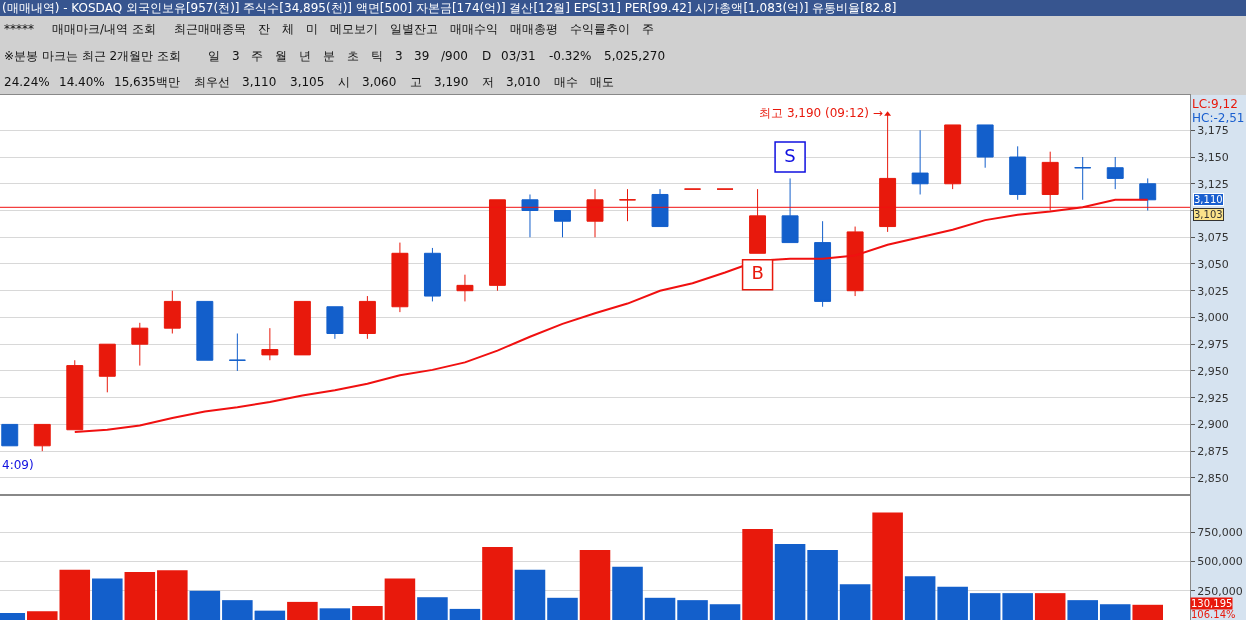 This screenshot has height=620, width=1246. What do you see at coordinates (1213, 371) in the screenshot?
I see `y-tick-label: 2,950` at bounding box center [1213, 371].